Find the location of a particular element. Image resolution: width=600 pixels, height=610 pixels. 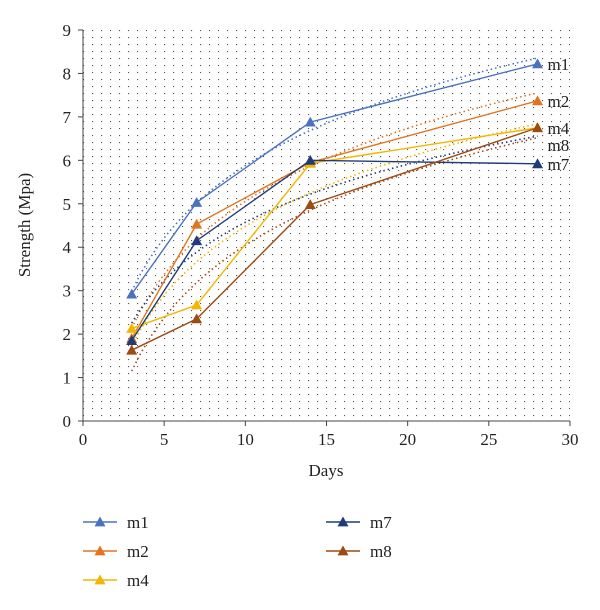

legend-label: m1 is located at coordinates (138, 522).